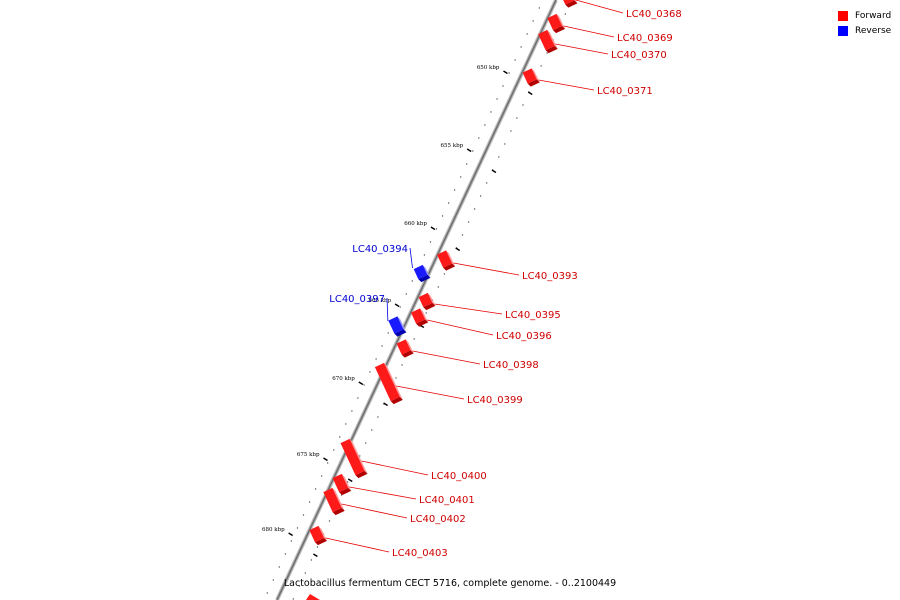 The width and height of the screenshot is (900, 600). What do you see at coordinates (403, 489) in the screenshot?
I see `gene-lc40-0401: LC40_0401` at bounding box center [403, 489].